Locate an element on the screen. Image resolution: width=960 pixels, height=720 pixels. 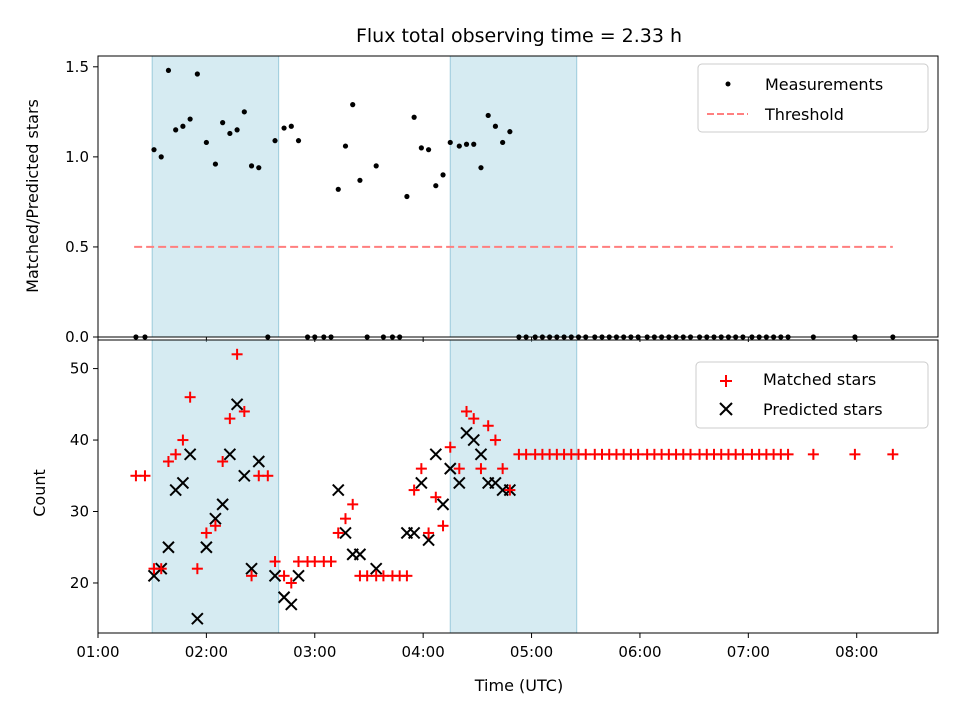
bottom-y-axis-label: Count is located at coordinates (39, 493).